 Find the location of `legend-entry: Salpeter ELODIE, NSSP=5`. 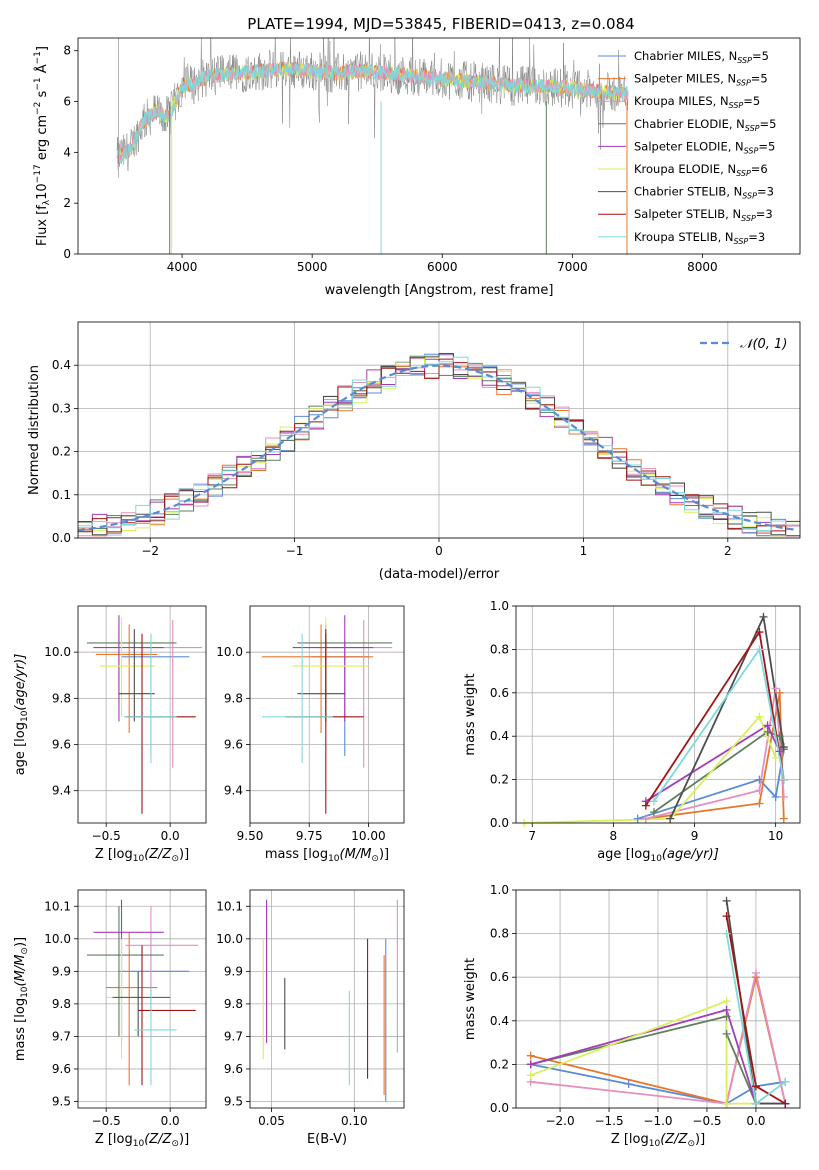

legend-entry: Salpeter ELODIE, NSSP=5 is located at coordinates (704, 147).